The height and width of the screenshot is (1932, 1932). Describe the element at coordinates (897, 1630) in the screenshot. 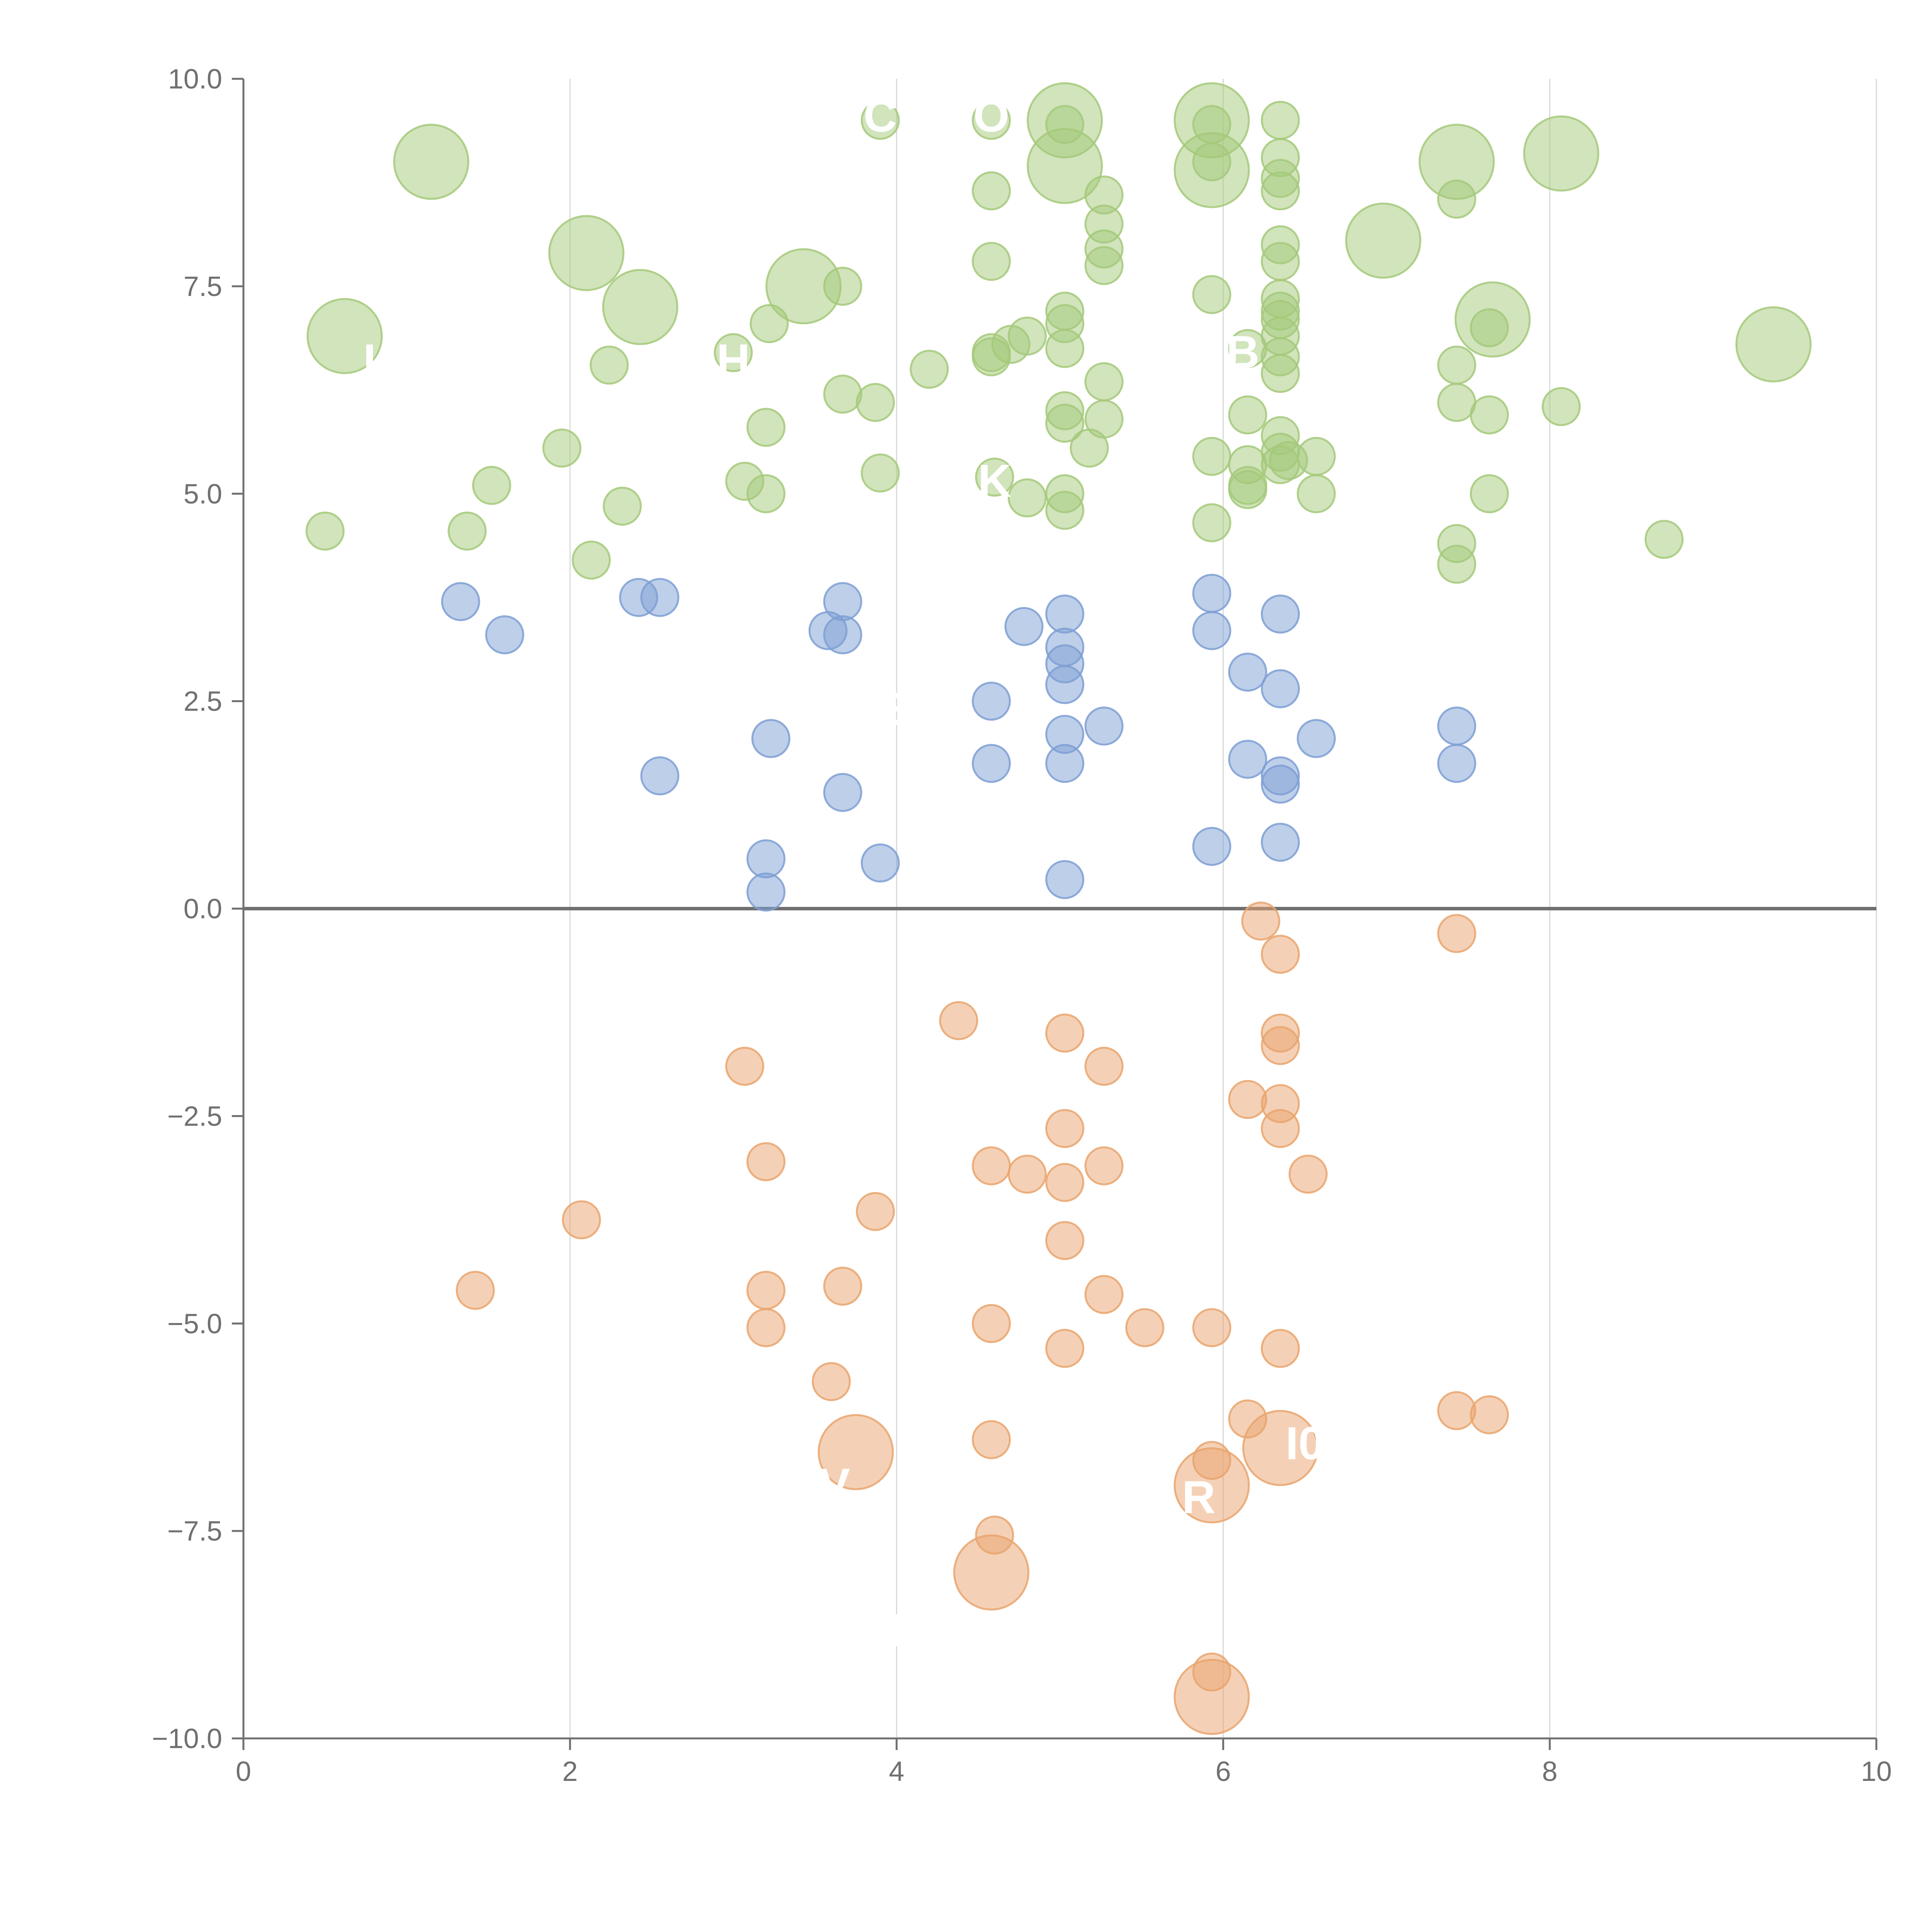

I see `point-label: I` at that location.